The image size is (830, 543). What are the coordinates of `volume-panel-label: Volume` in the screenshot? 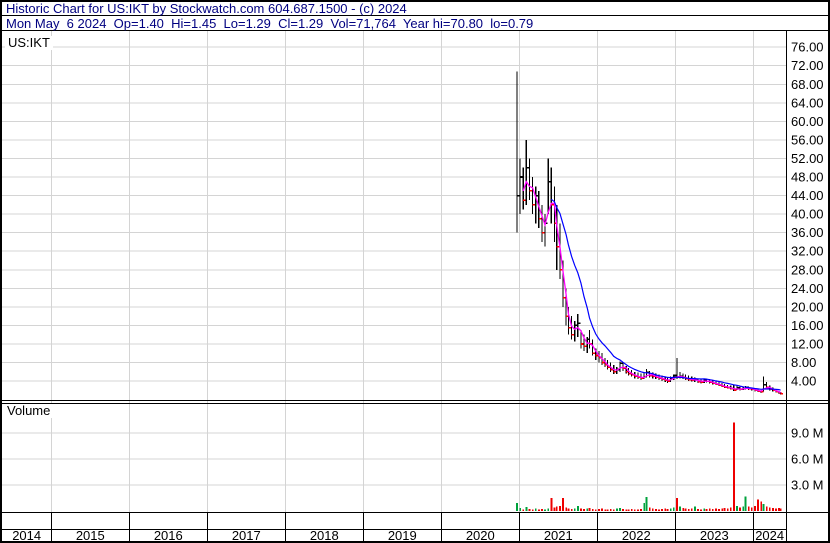 It's located at (29, 411).